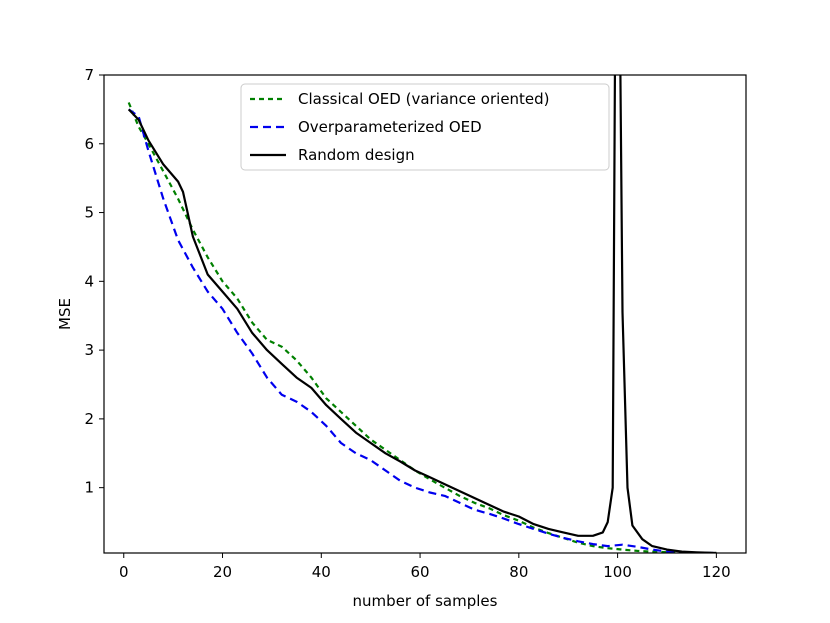 Image resolution: width=830 pixels, height=623 pixels. I want to click on legend-label-3: Random design, so click(356, 155).